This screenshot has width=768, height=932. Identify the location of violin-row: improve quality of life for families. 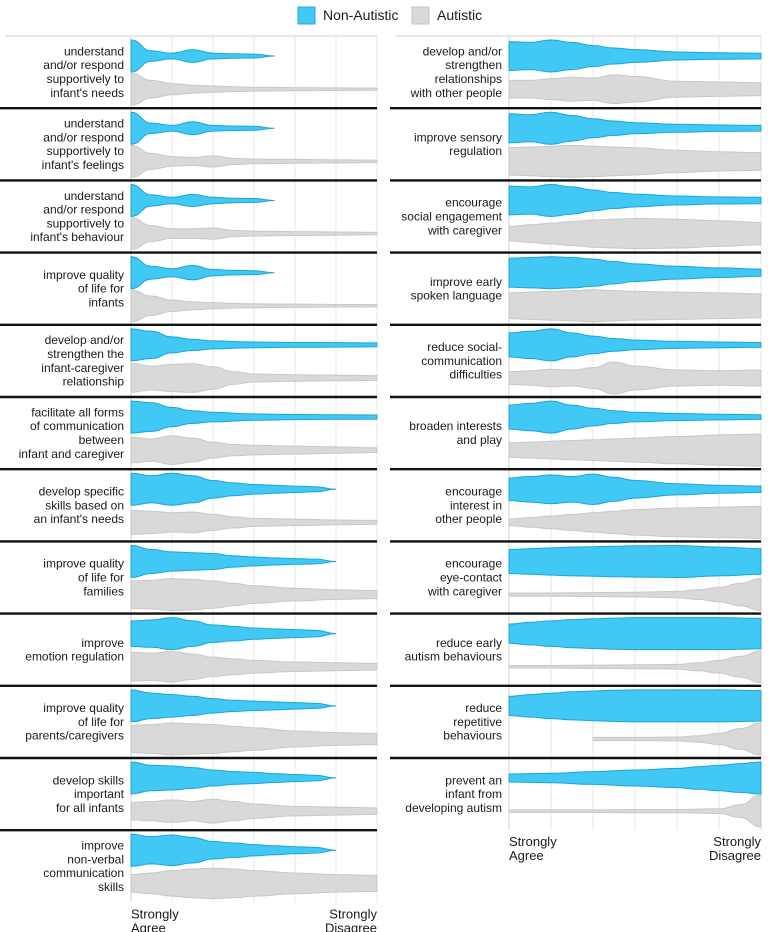
(210, 578).